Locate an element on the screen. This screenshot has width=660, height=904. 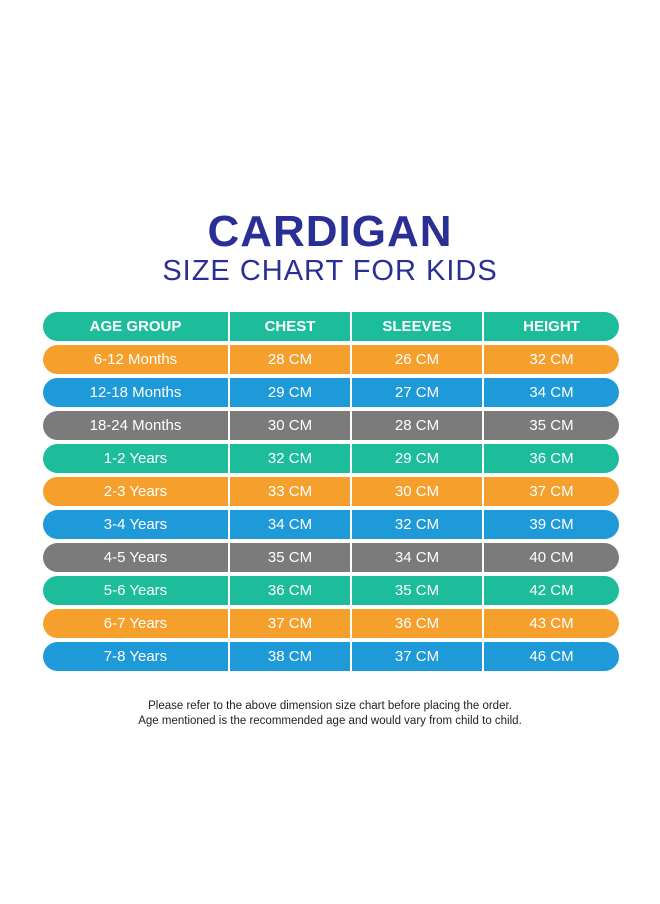
table-row: 12-18 Months 29 CM 27 CM 34 CM is located at coordinates (331, 392).